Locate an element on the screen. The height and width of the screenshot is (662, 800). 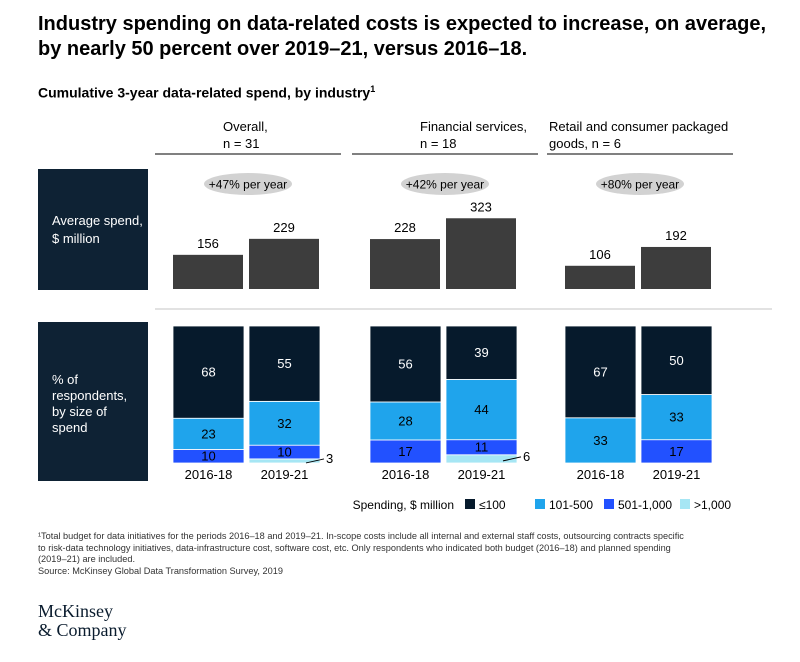
stacked-segment-value: 50 is located at coordinates (676, 360).